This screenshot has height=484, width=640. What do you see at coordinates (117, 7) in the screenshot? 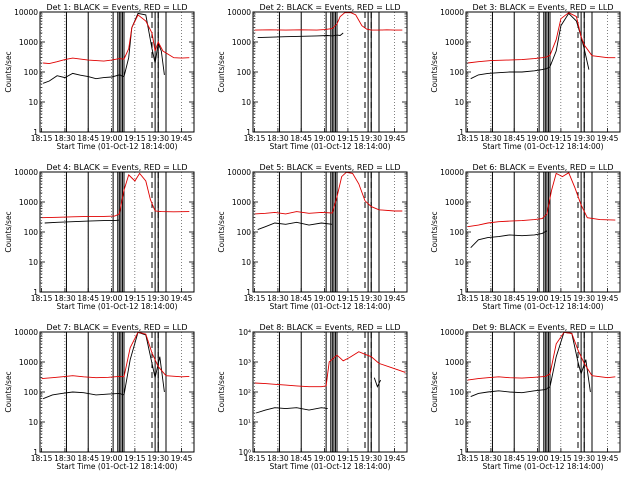
I see `panel-title: Det 1: BLACK = Events, RED = LLD` at bounding box center [117, 7].